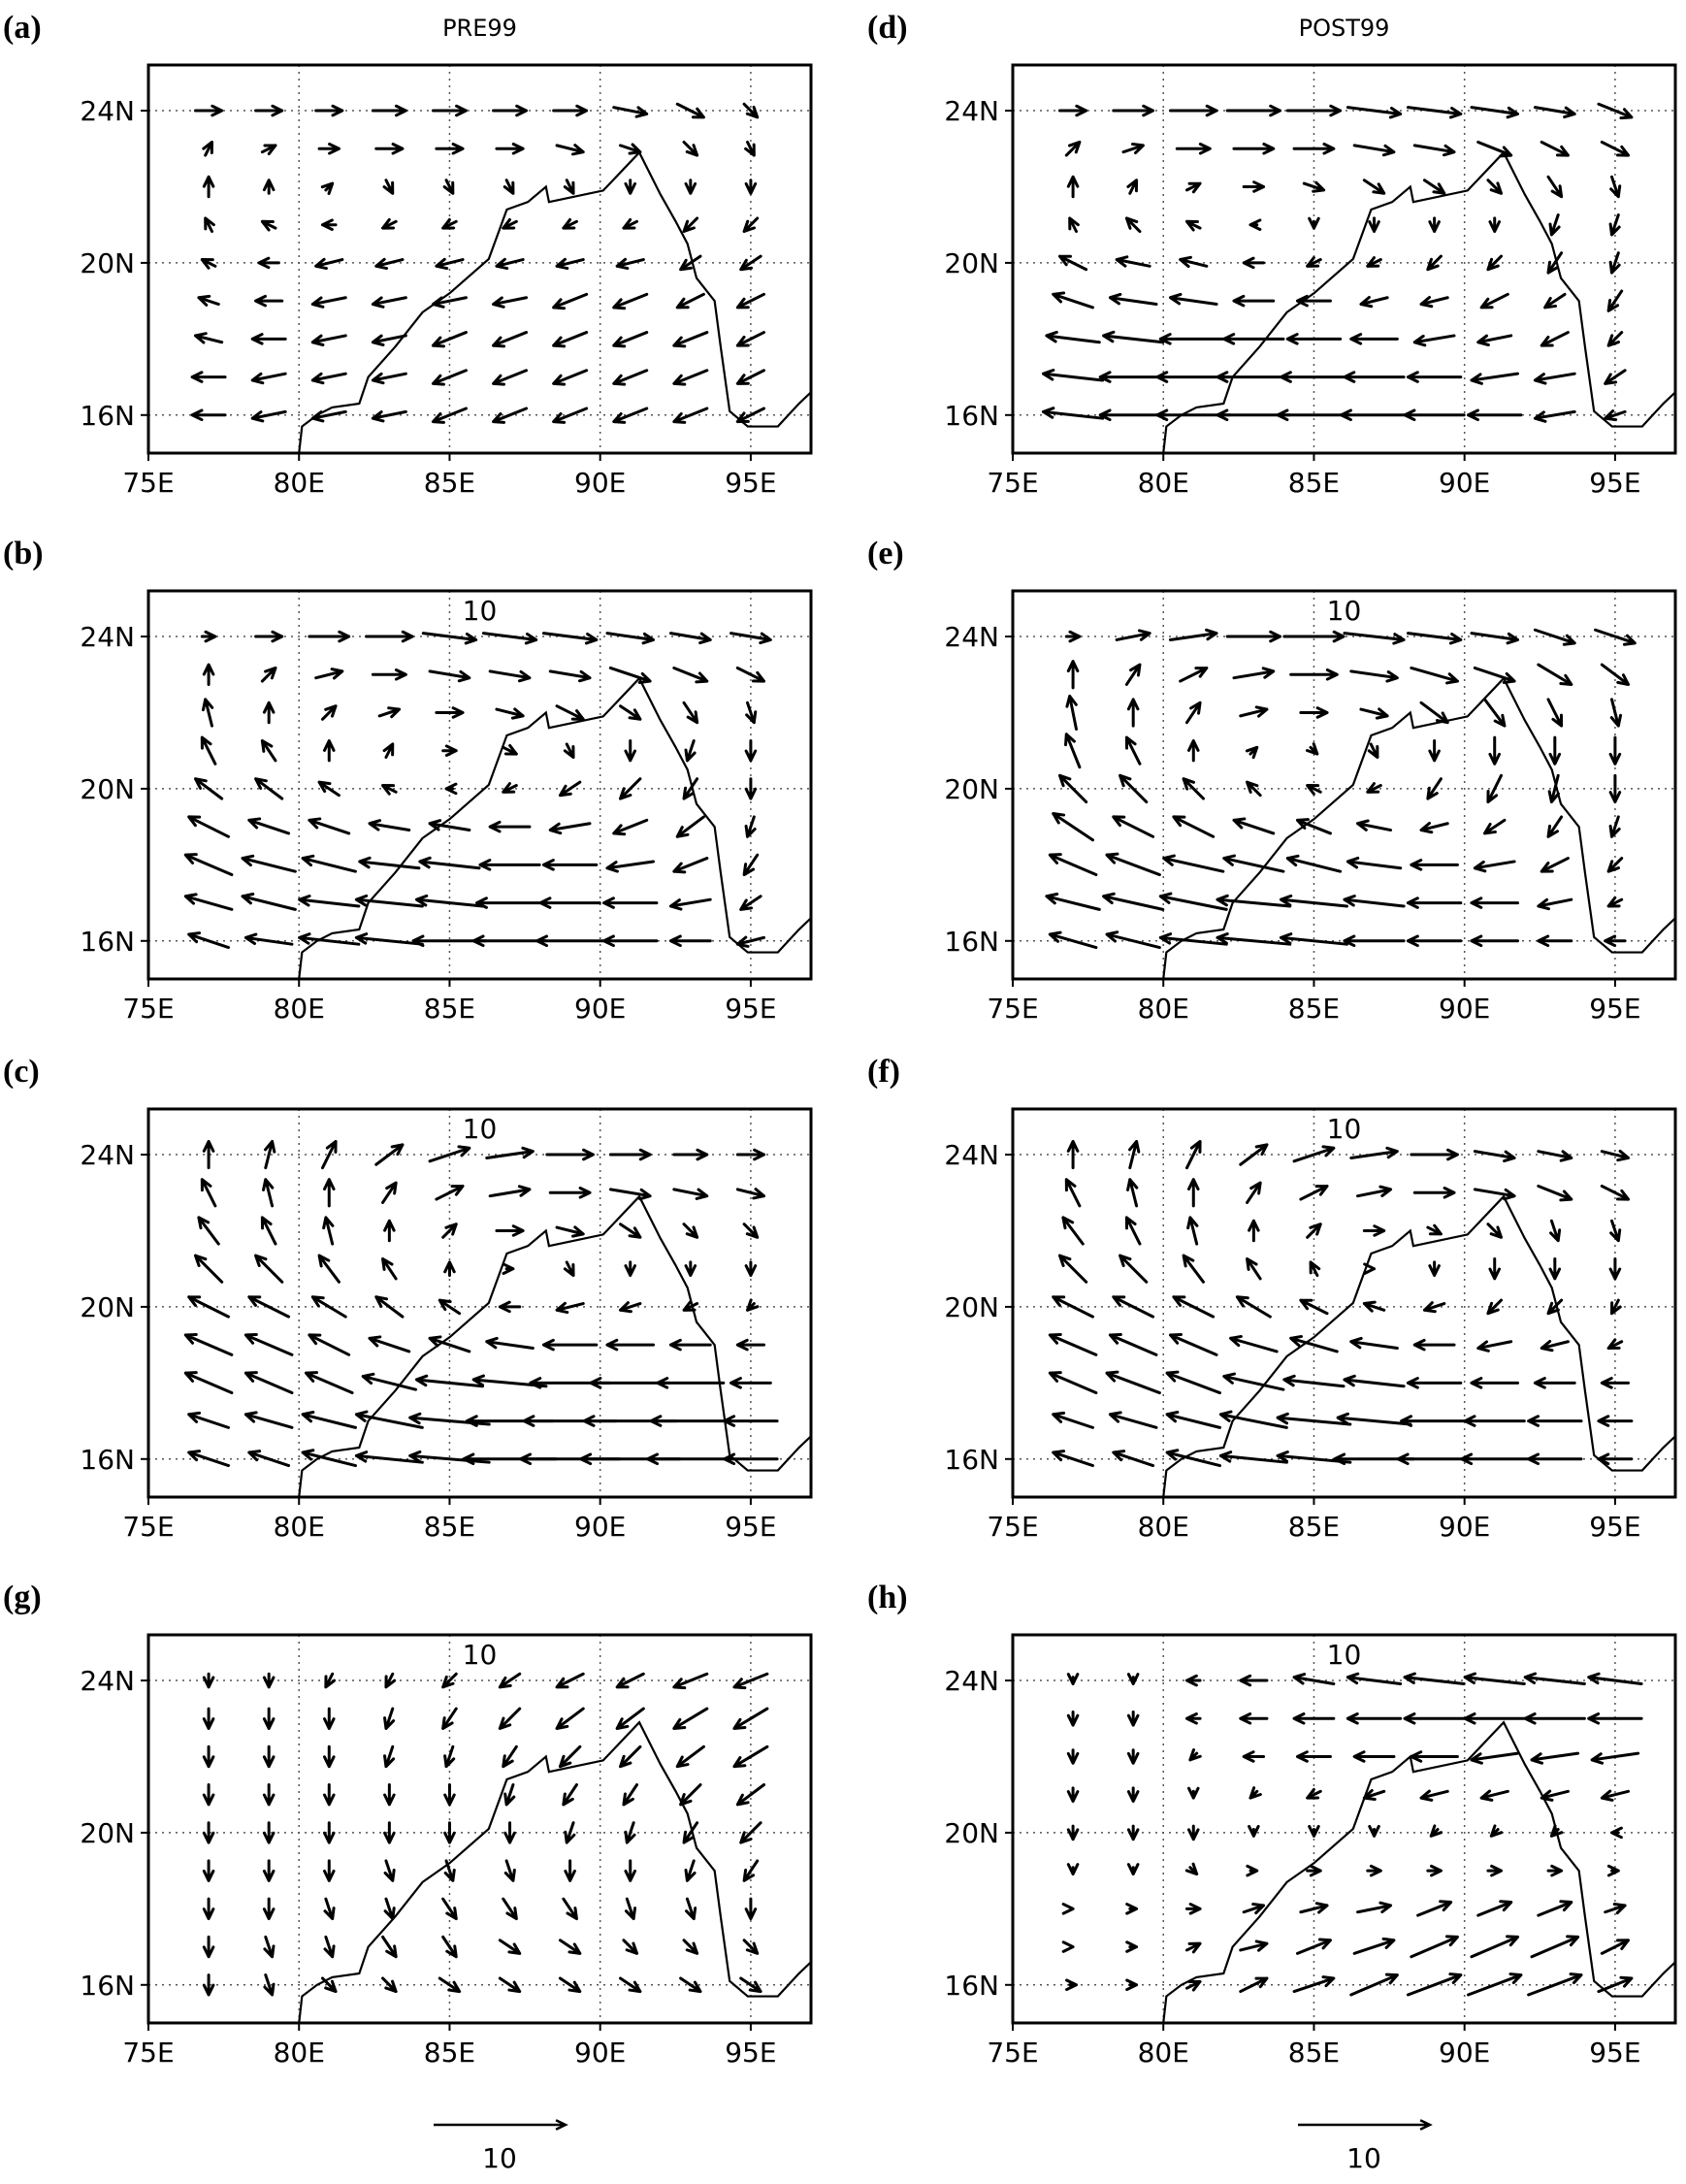 The image size is (1686, 2184). Describe the element at coordinates (1614, 2053) in the screenshot. I see `x-tick-label: 95E` at that location.